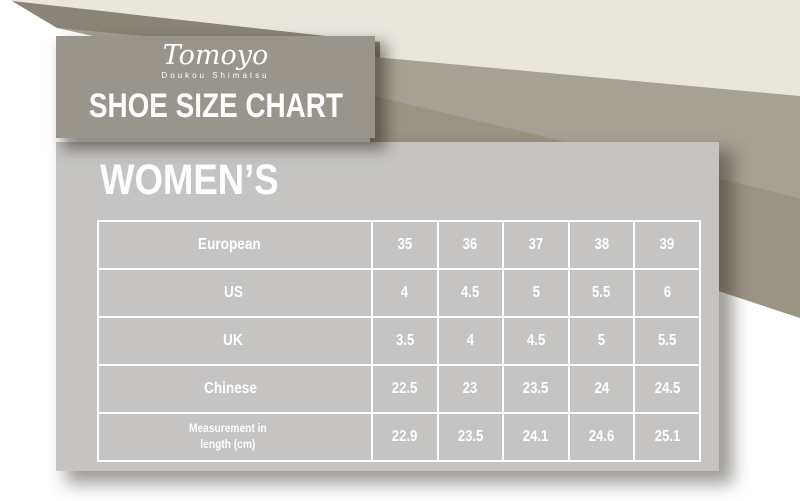  I want to click on brand-tagline: Doukou Shimatsu, so click(215, 75).